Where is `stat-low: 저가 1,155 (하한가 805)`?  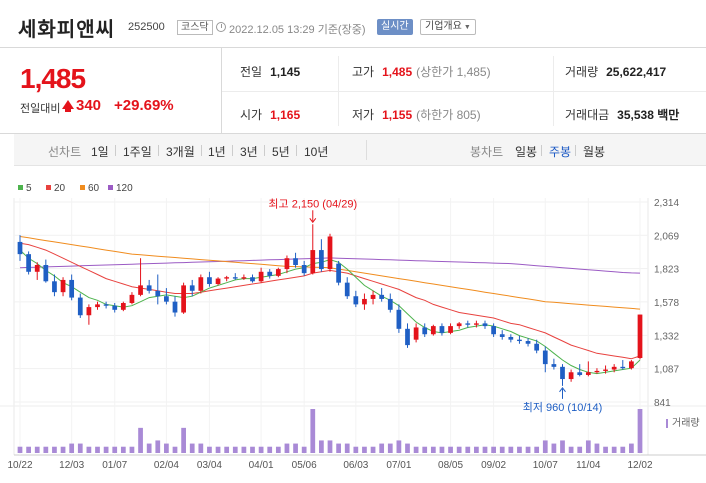 stat-low: 저가 1,155 (하한가 805) is located at coordinates (416, 114).